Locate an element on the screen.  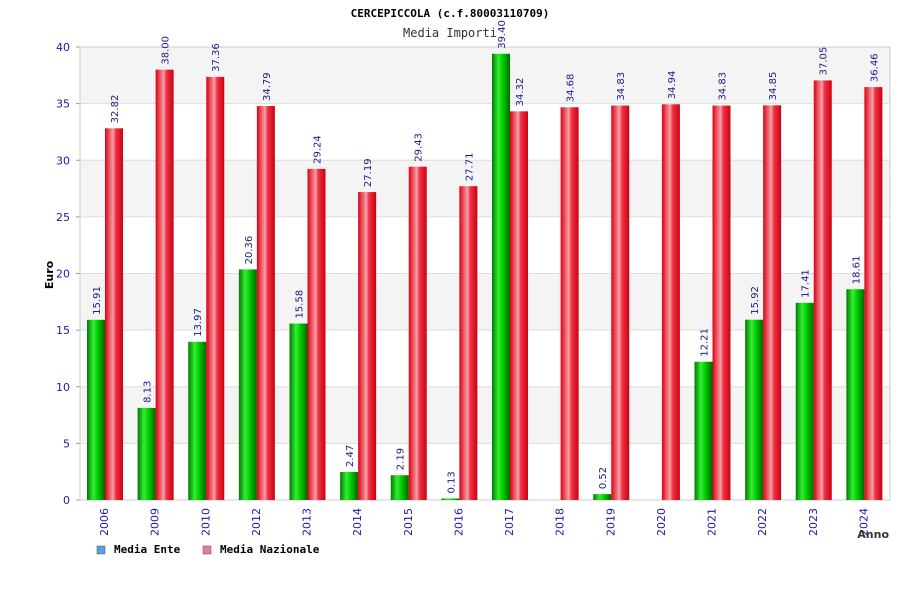
bar-value-label: 34.32 is located at coordinates (520, 92).